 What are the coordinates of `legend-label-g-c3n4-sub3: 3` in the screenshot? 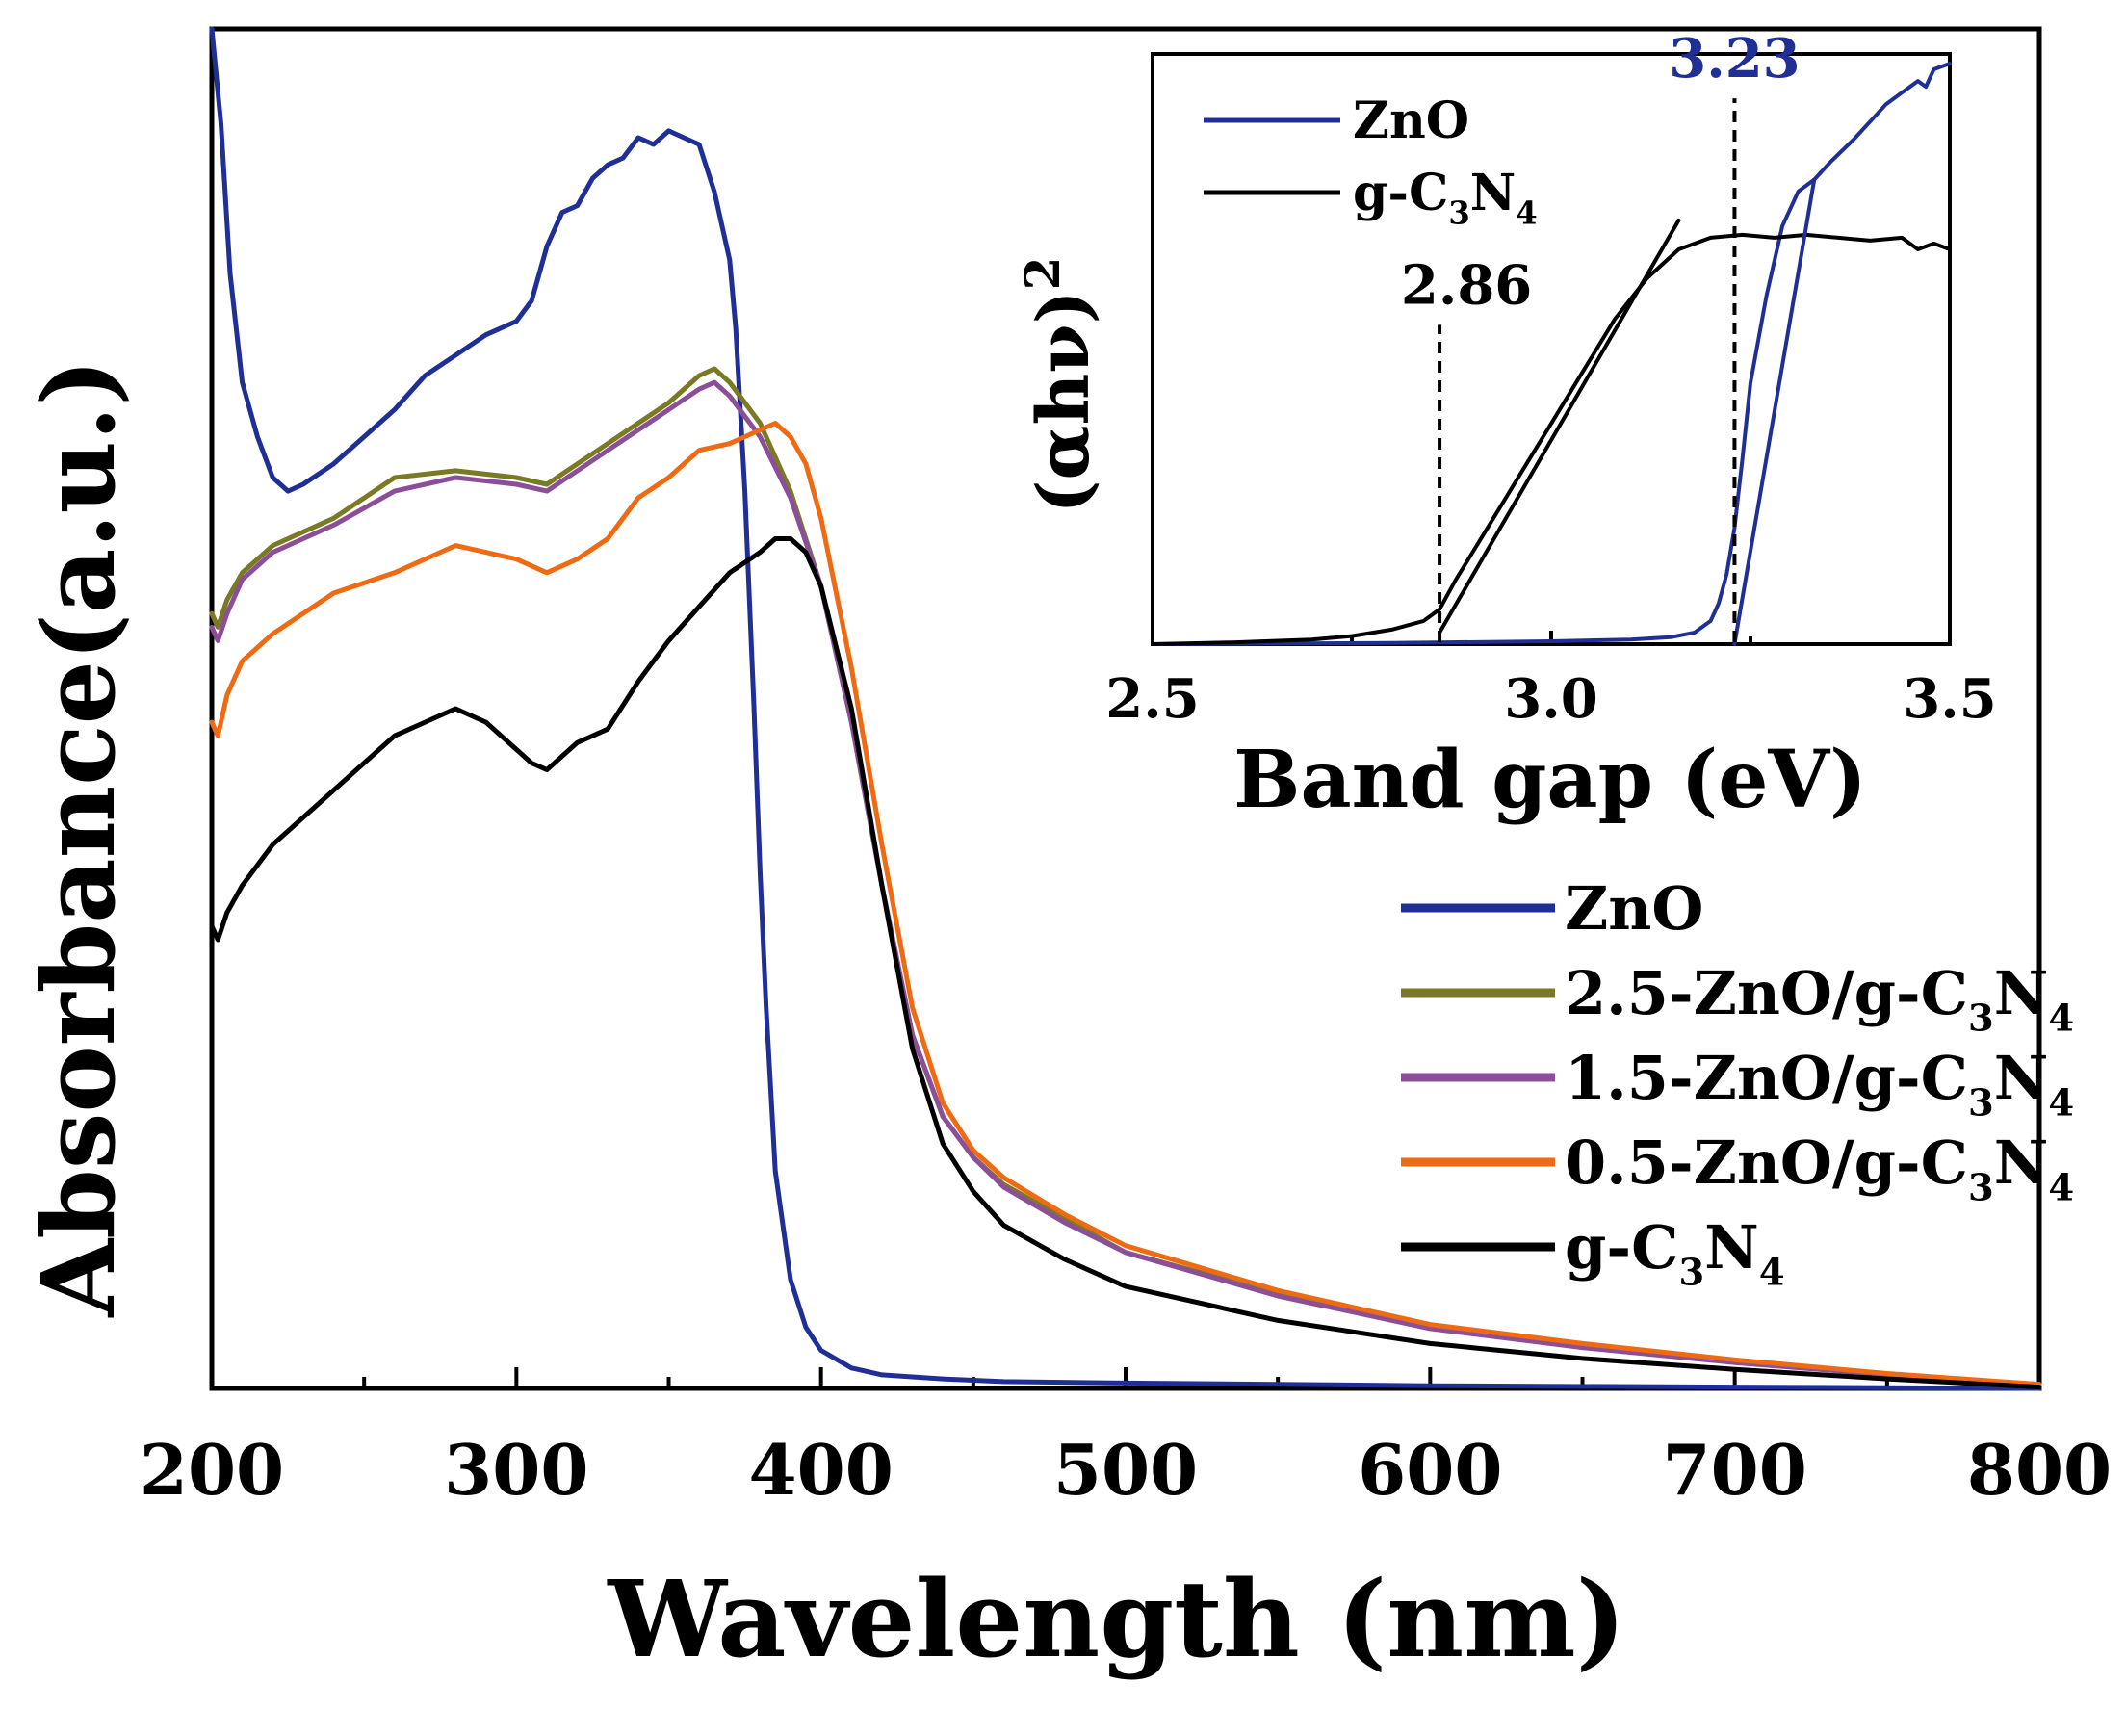 It's located at (1691, 1273).